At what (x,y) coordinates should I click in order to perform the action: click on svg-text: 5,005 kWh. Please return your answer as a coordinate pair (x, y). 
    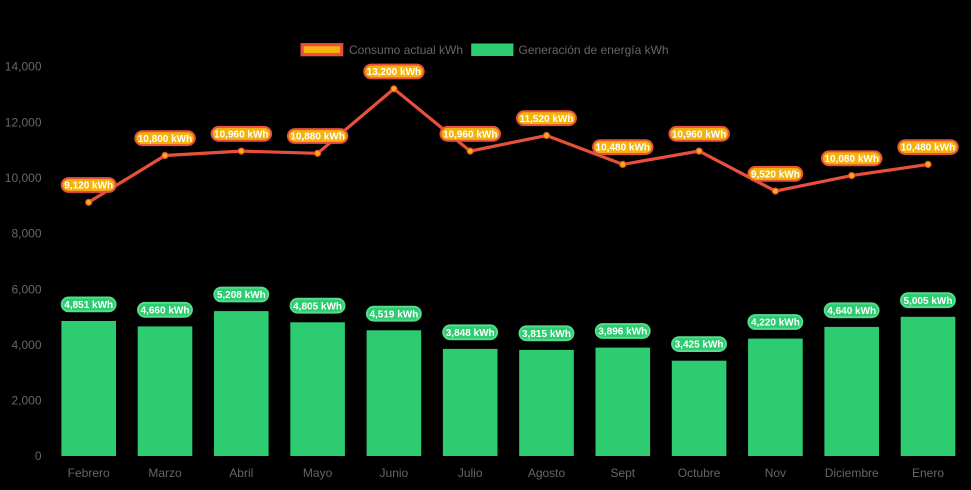
    Looking at the image, I should click on (928, 301).